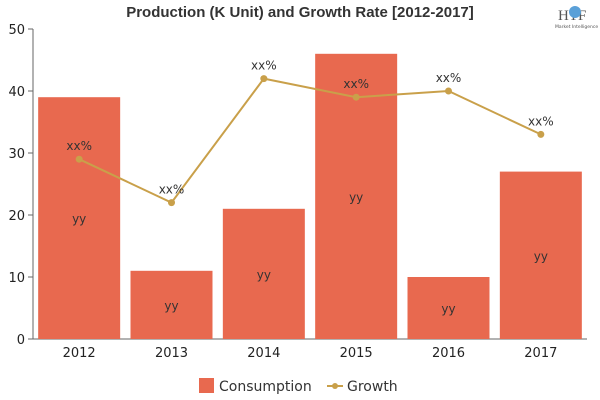 The image size is (600, 400). I want to click on legend-marker-growth, so click(335, 386).